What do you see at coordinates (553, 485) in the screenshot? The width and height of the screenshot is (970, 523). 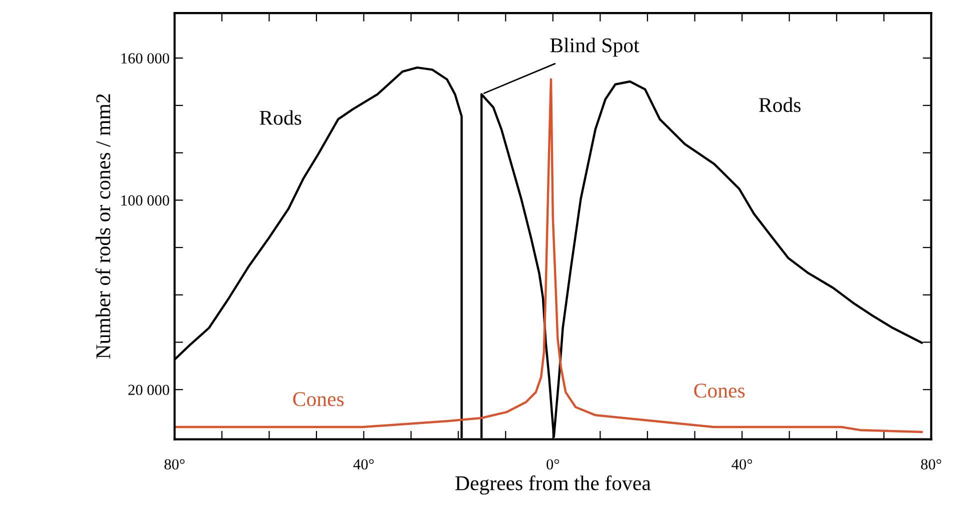 I see `x-axis-title: Degrees from the fovea` at bounding box center [553, 485].